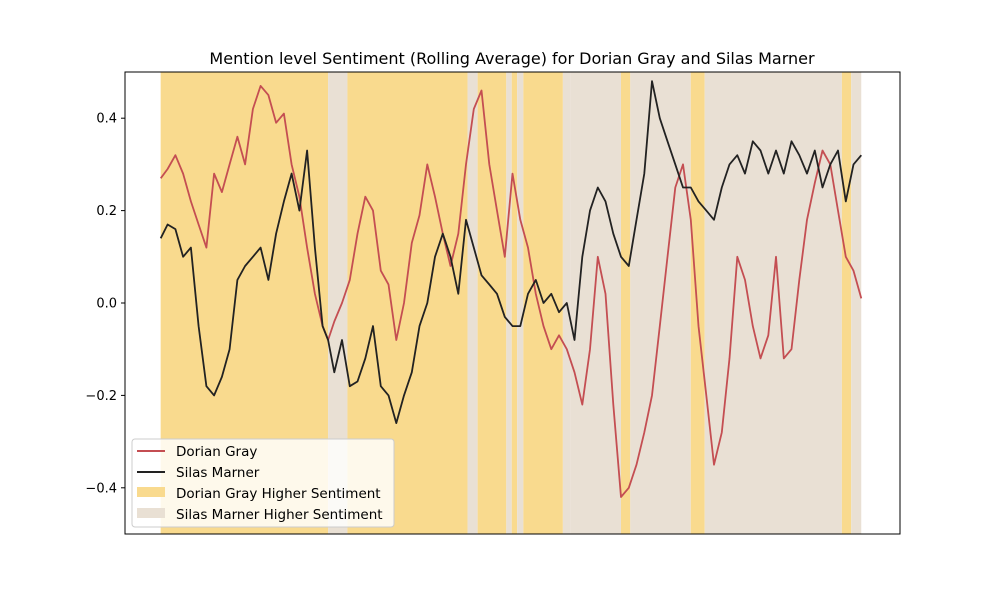  I want to click on legend-dorian-span-swatch, so click(151, 492).